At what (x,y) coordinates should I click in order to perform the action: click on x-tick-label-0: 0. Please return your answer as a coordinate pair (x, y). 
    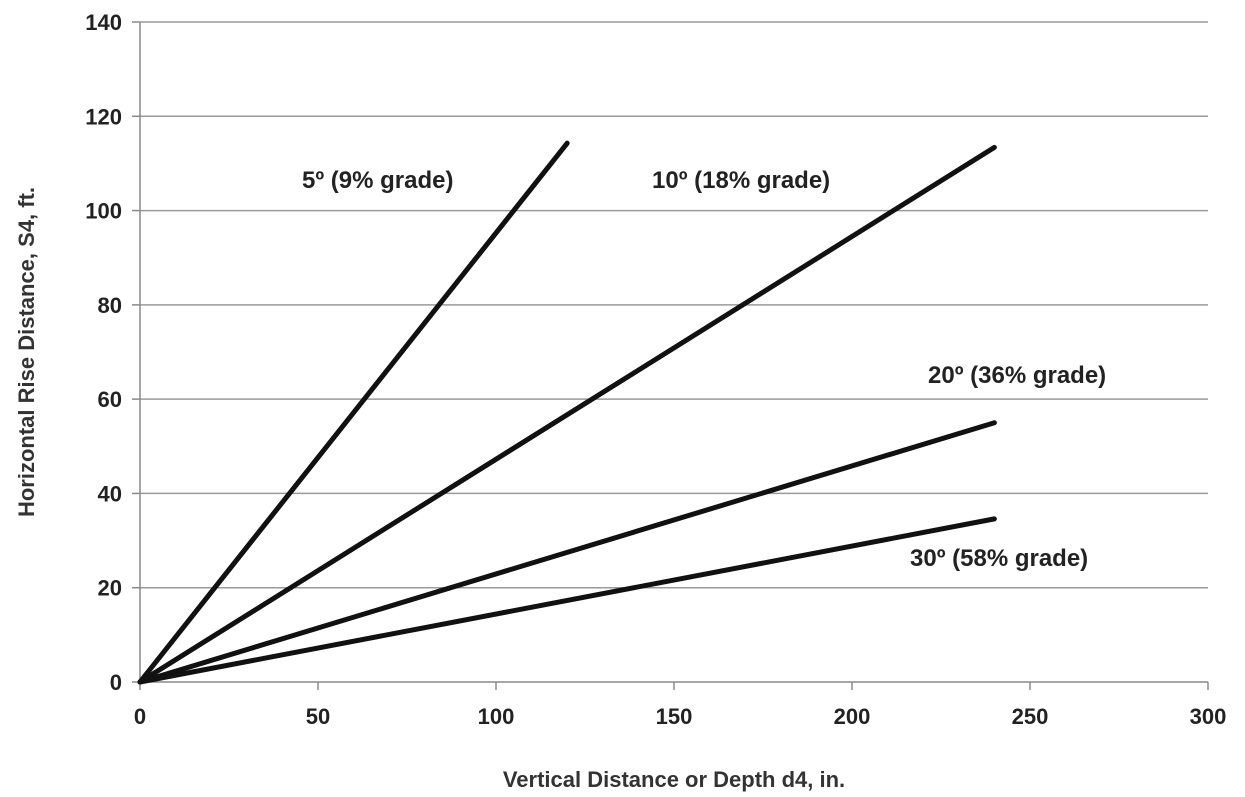
    Looking at the image, I should click on (140, 716).